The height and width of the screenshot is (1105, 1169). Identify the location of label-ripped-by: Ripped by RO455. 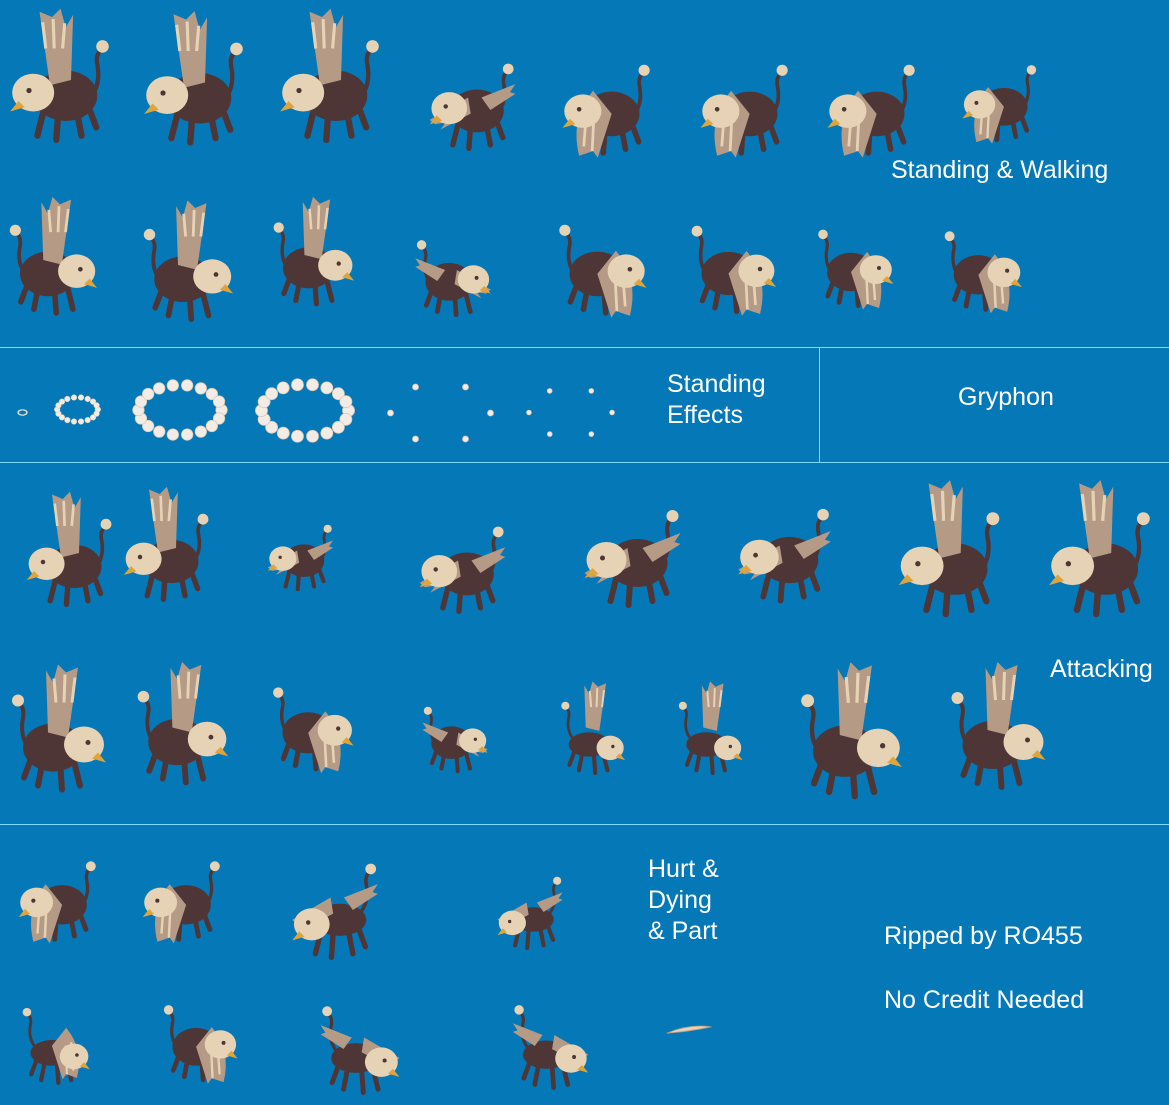
(983, 936).